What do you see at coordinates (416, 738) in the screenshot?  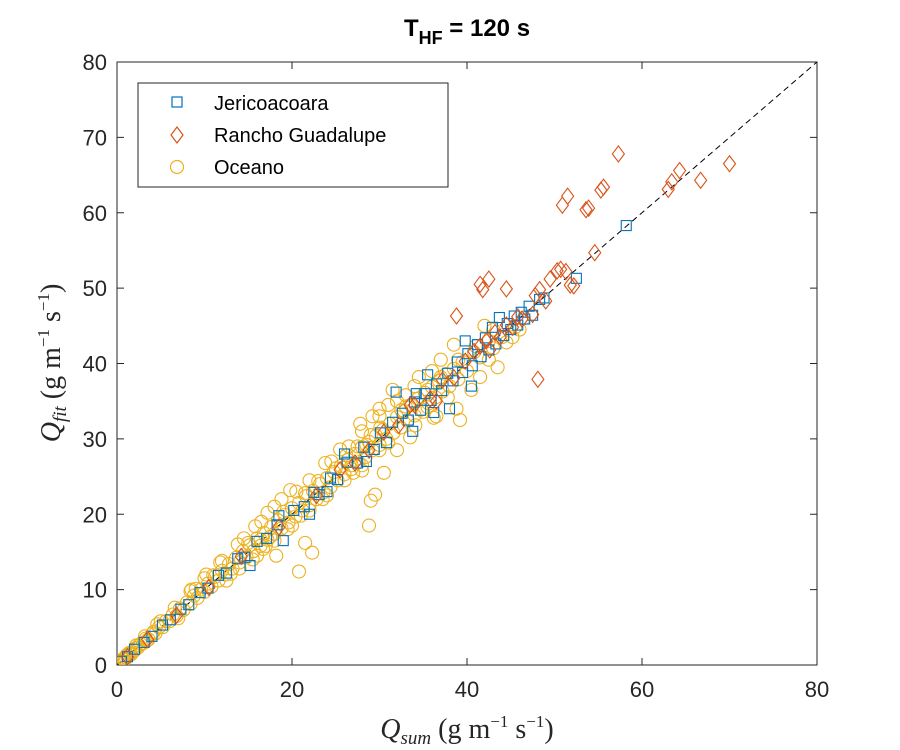 I see `x-label-sub: sum` at bounding box center [416, 738].